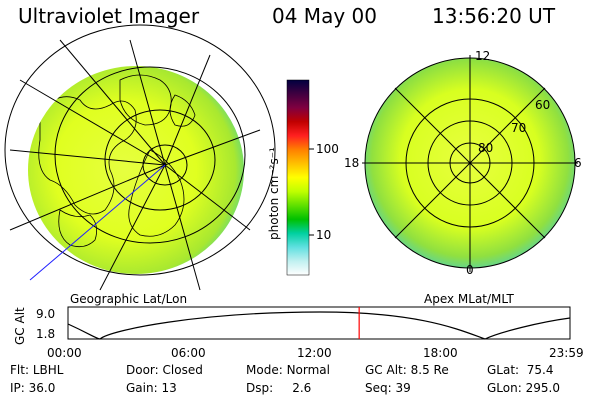 This screenshot has width=600, height=400. What do you see at coordinates (542, 105) in the screenshot?
I see `mlat-label-60: 60` at bounding box center [542, 105].